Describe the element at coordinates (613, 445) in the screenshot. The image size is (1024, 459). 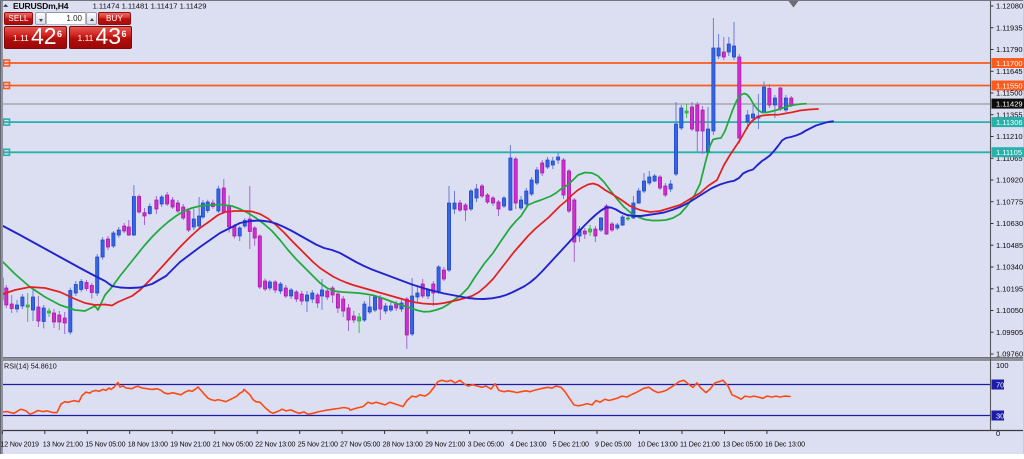
I see `svg-text: 9 Dec 05:00` at that location.